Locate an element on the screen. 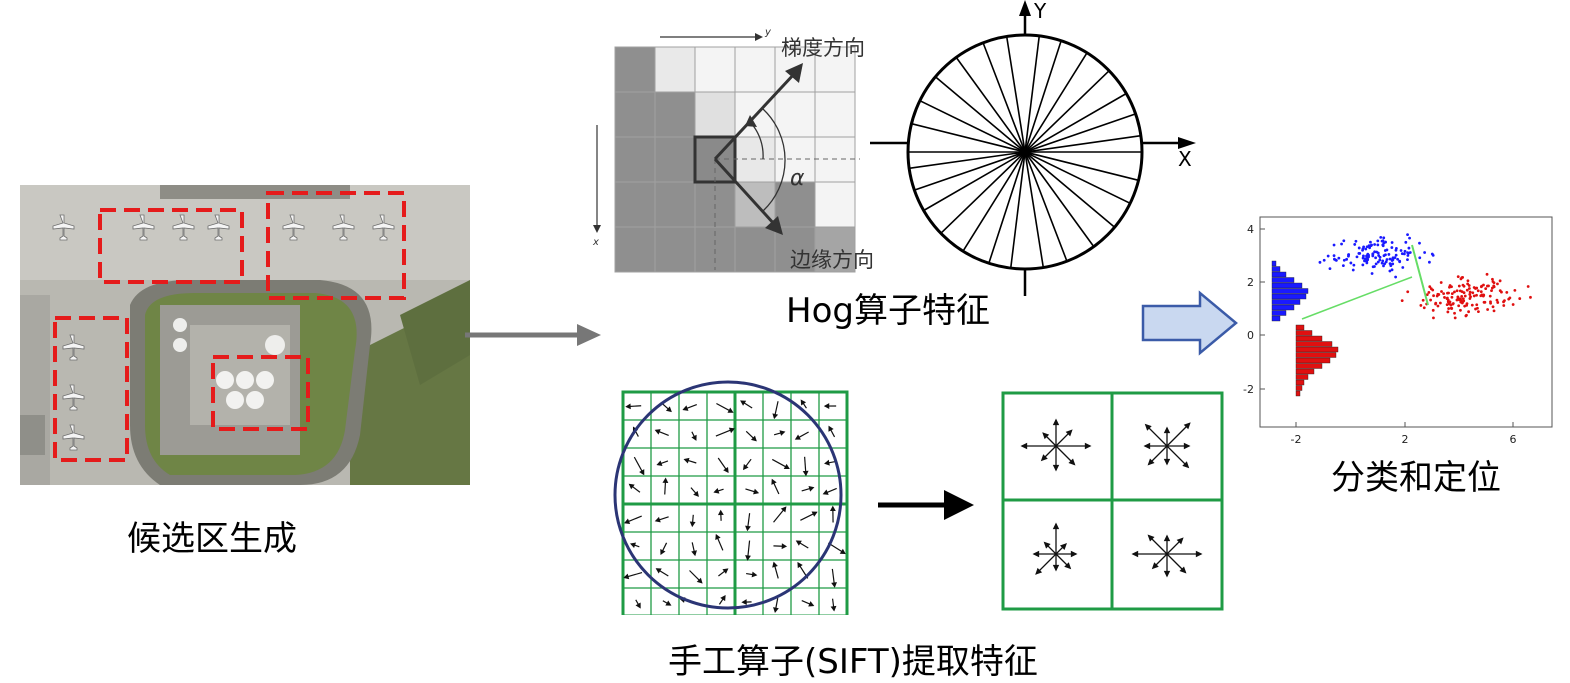 This screenshot has width=1570, height=683. y-tick-2: 2 is located at coordinates (1250, 282).